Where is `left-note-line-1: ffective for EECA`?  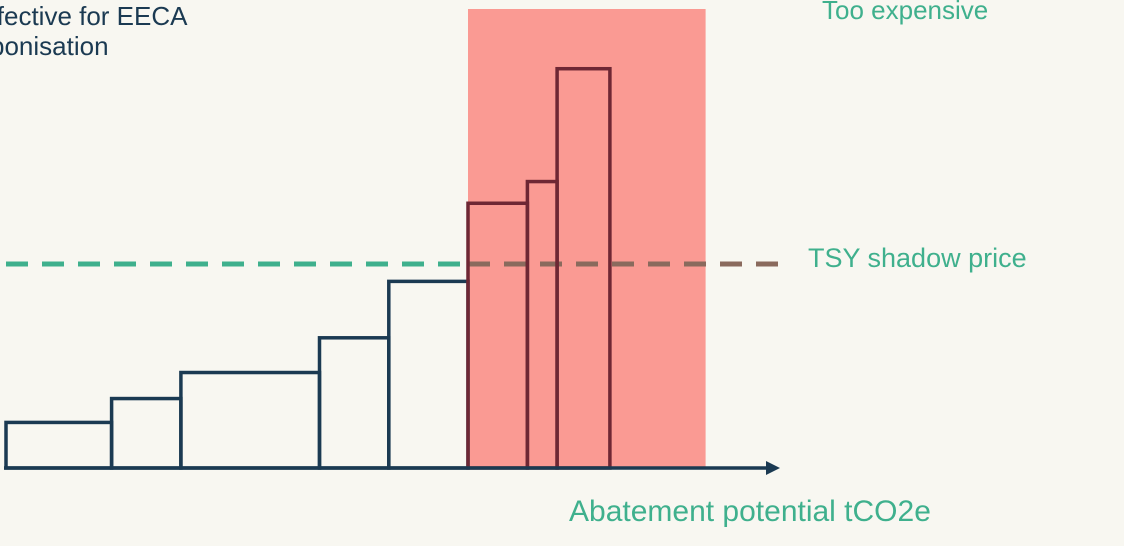 left-note-line-1: ffective for EECA is located at coordinates (94, 16).